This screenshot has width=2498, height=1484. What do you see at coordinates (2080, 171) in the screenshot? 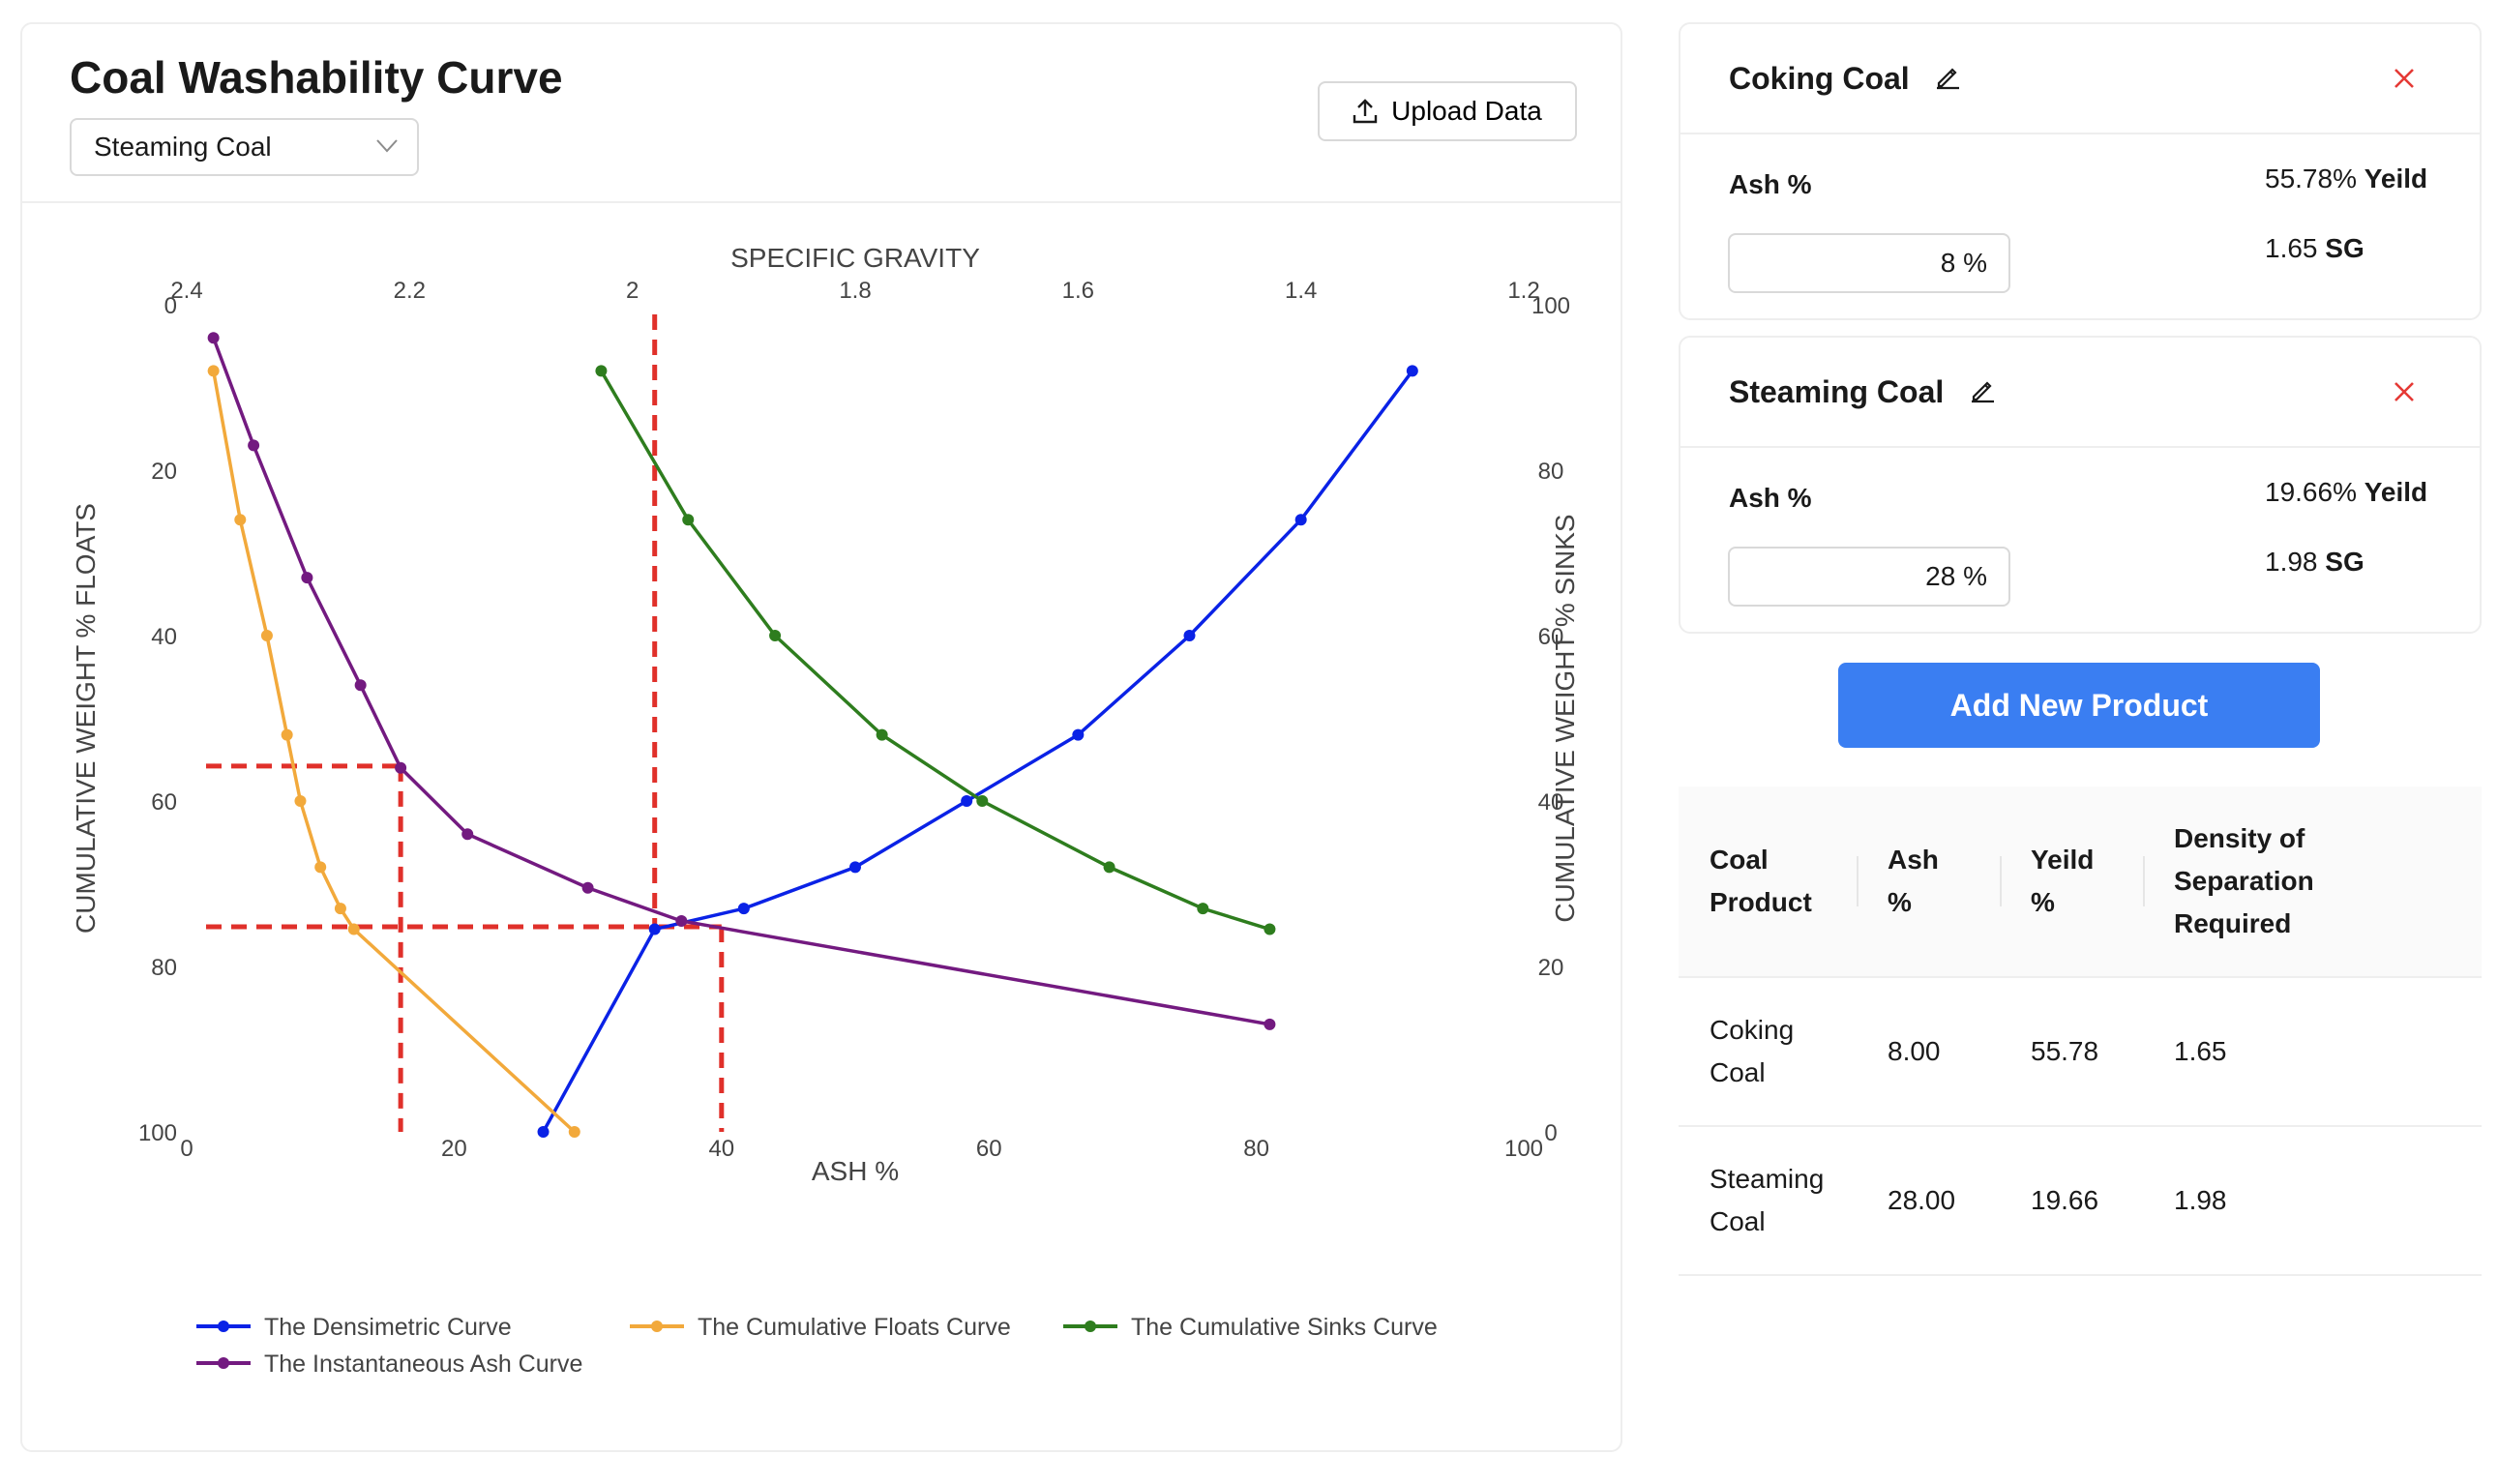
I see `product-card-coking-coal: Coking Coal Ash % 55.78% Yeild 1.65 SG` at bounding box center [2080, 171].